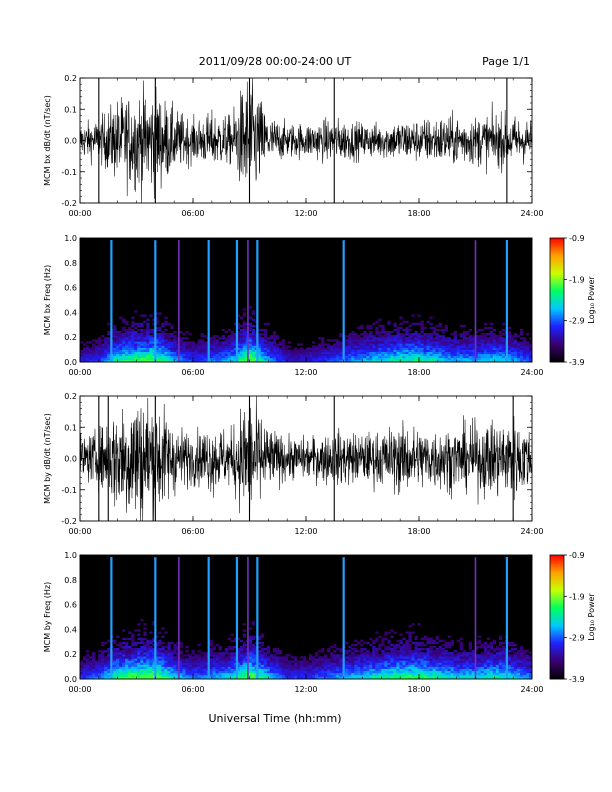 The image size is (612, 792). Describe the element at coordinates (557, 617) in the screenshot. I see `colorbar` at that location.